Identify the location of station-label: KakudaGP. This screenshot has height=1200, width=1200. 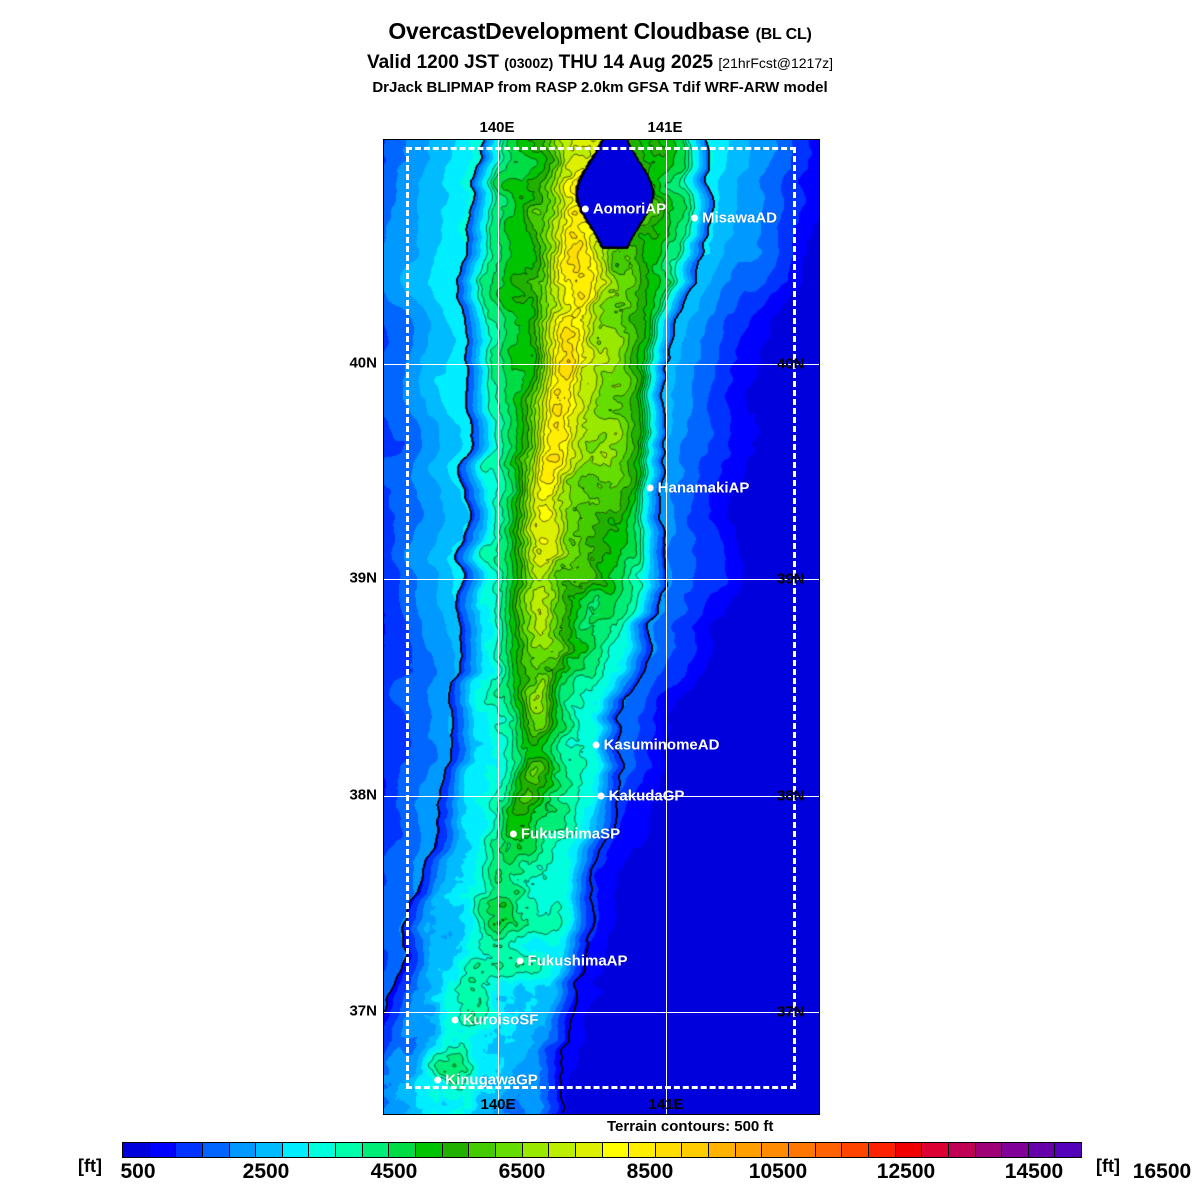
(646, 796).